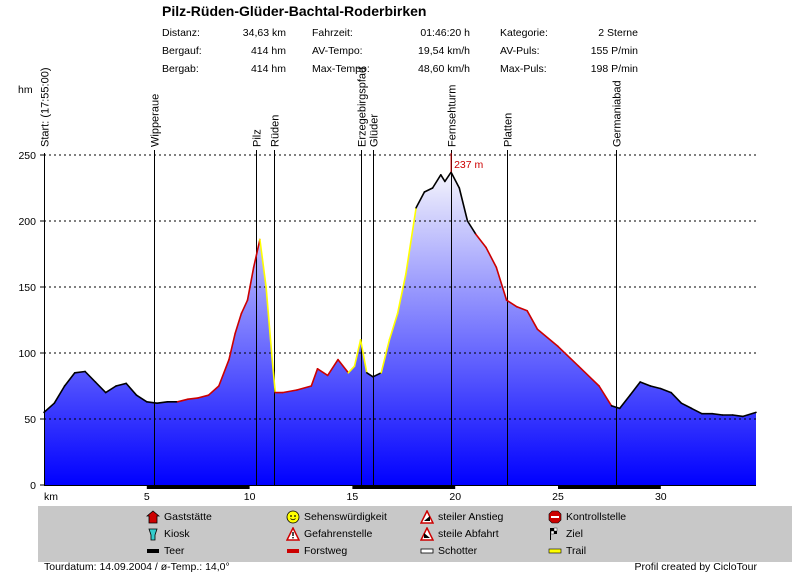 Image resolution: width=800 pixels, height=573 pixels. What do you see at coordinates (294, 11) in the screenshot?
I see `page-title: Pilz-Rüden-Glüder-Bachtal-Roderbirken` at bounding box center [294, 11].